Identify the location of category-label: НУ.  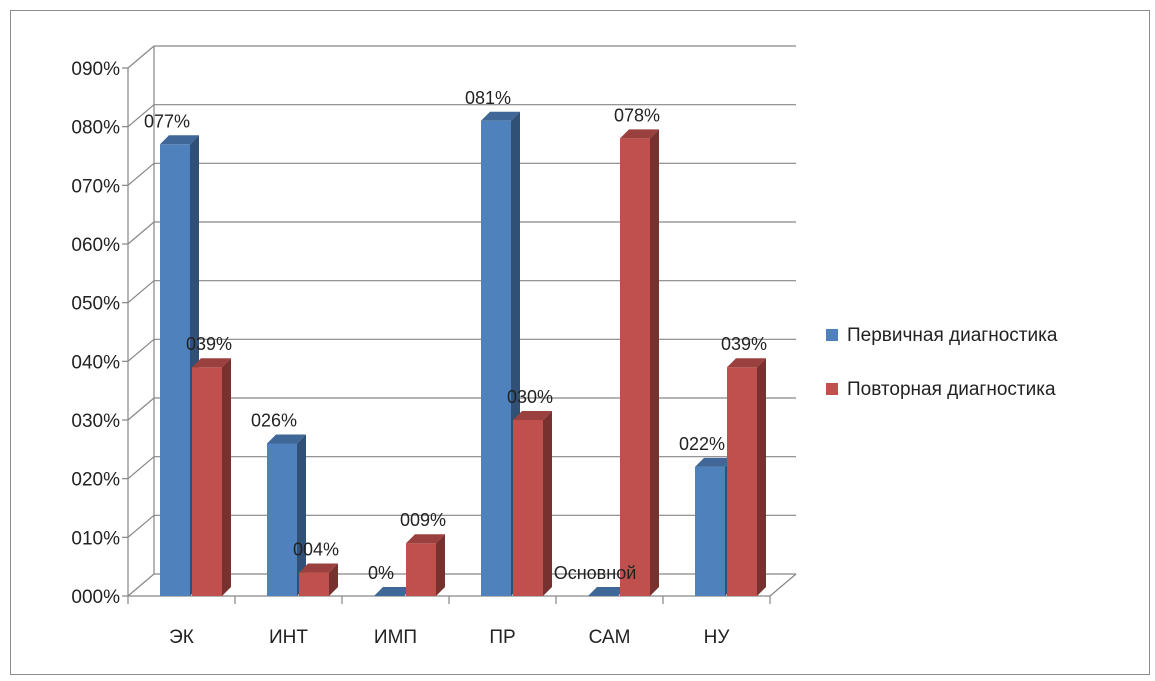
(717, 637).